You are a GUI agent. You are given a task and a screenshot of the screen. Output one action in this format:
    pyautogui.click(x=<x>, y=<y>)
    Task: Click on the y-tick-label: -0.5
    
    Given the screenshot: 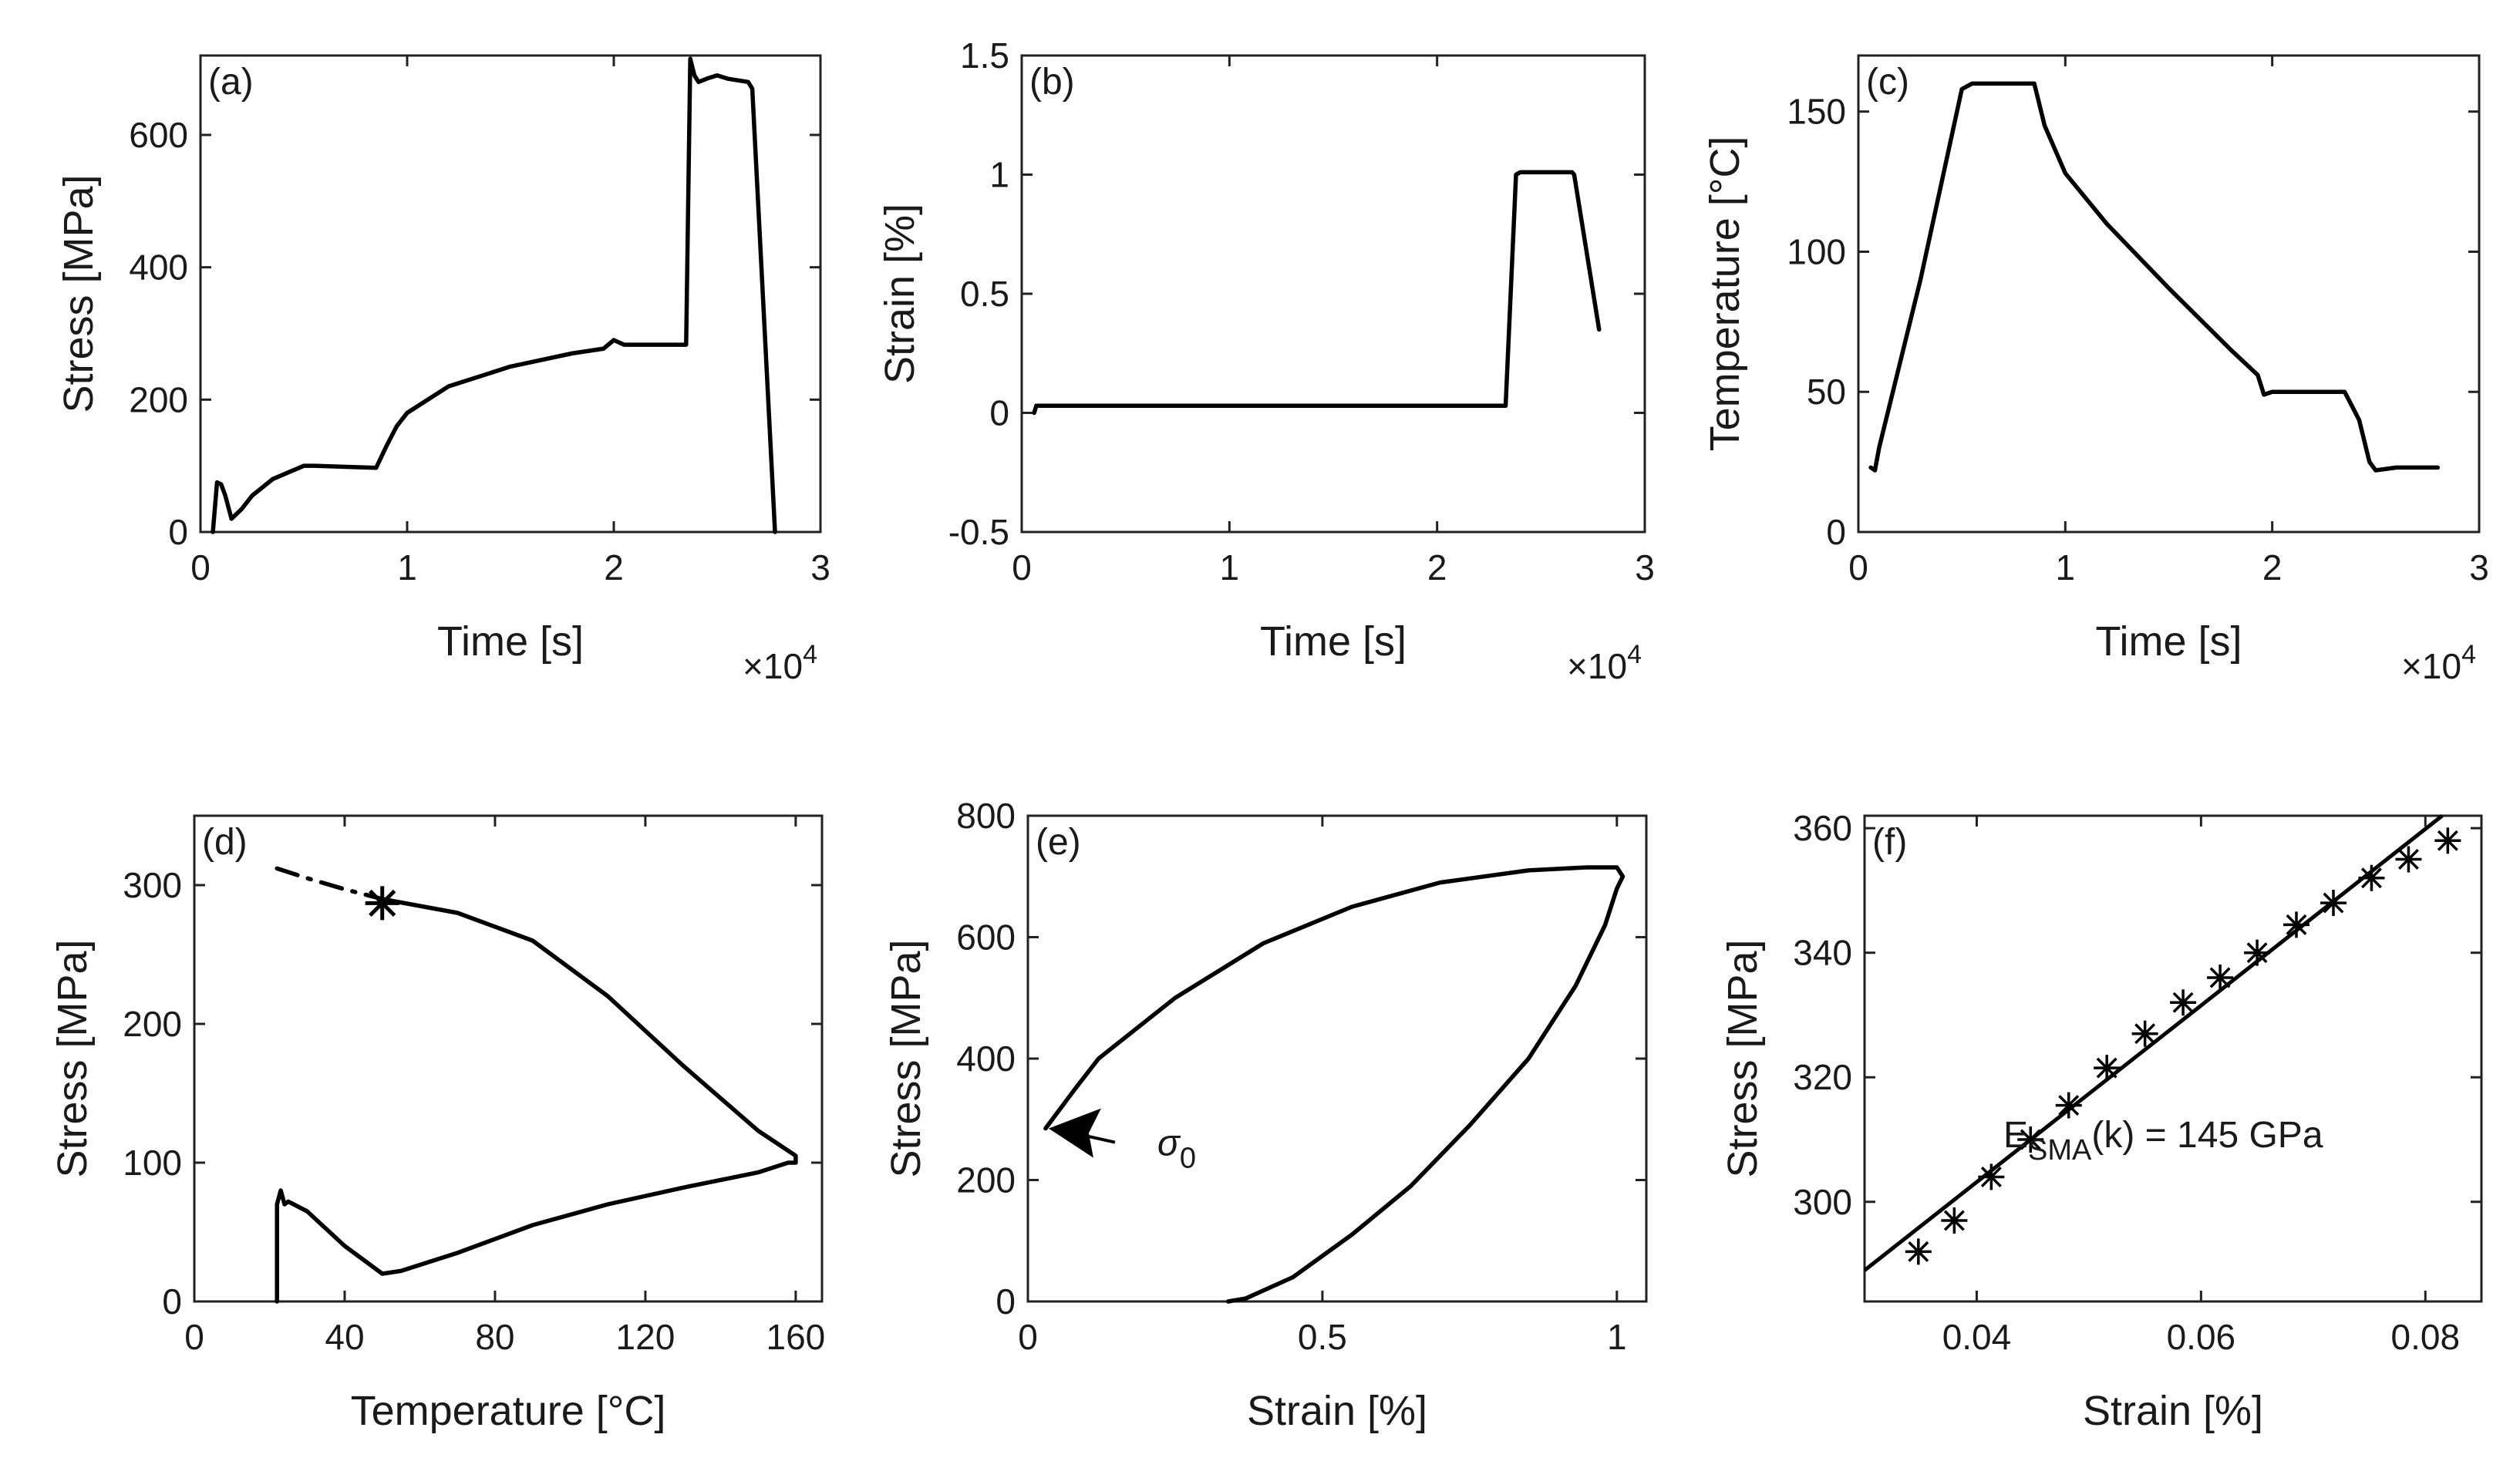 What is the action you would take?
    pyautogui.click(x=979, y=532)
    